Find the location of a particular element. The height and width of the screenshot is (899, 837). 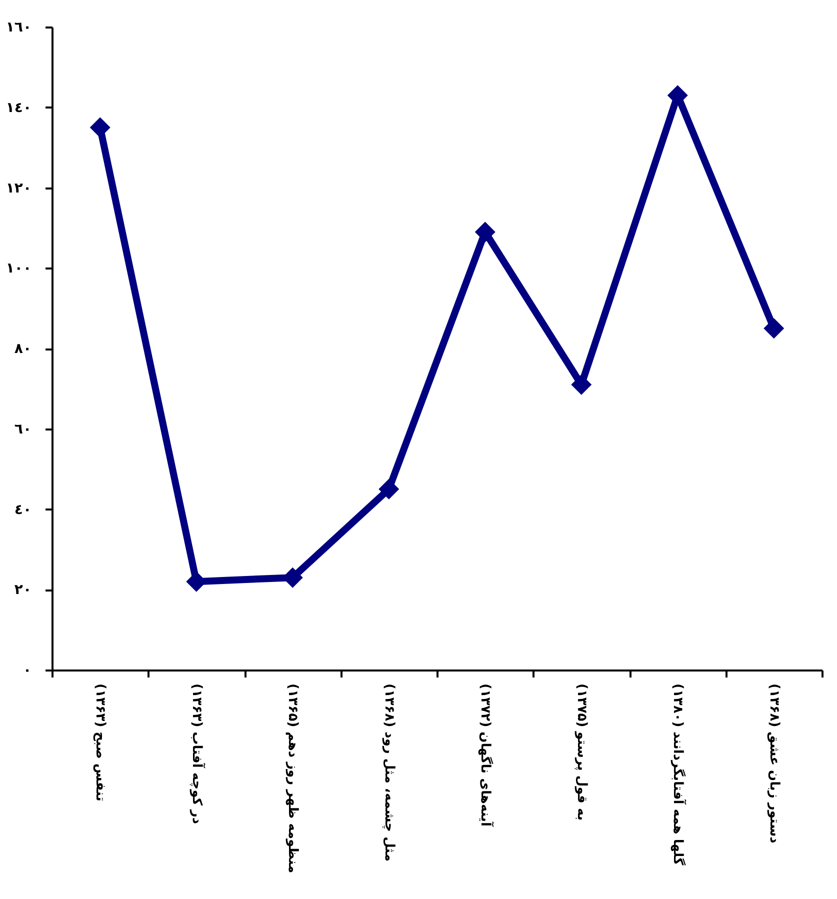

y-tick-label: ٤٠ is located at coordinates (23, 510).